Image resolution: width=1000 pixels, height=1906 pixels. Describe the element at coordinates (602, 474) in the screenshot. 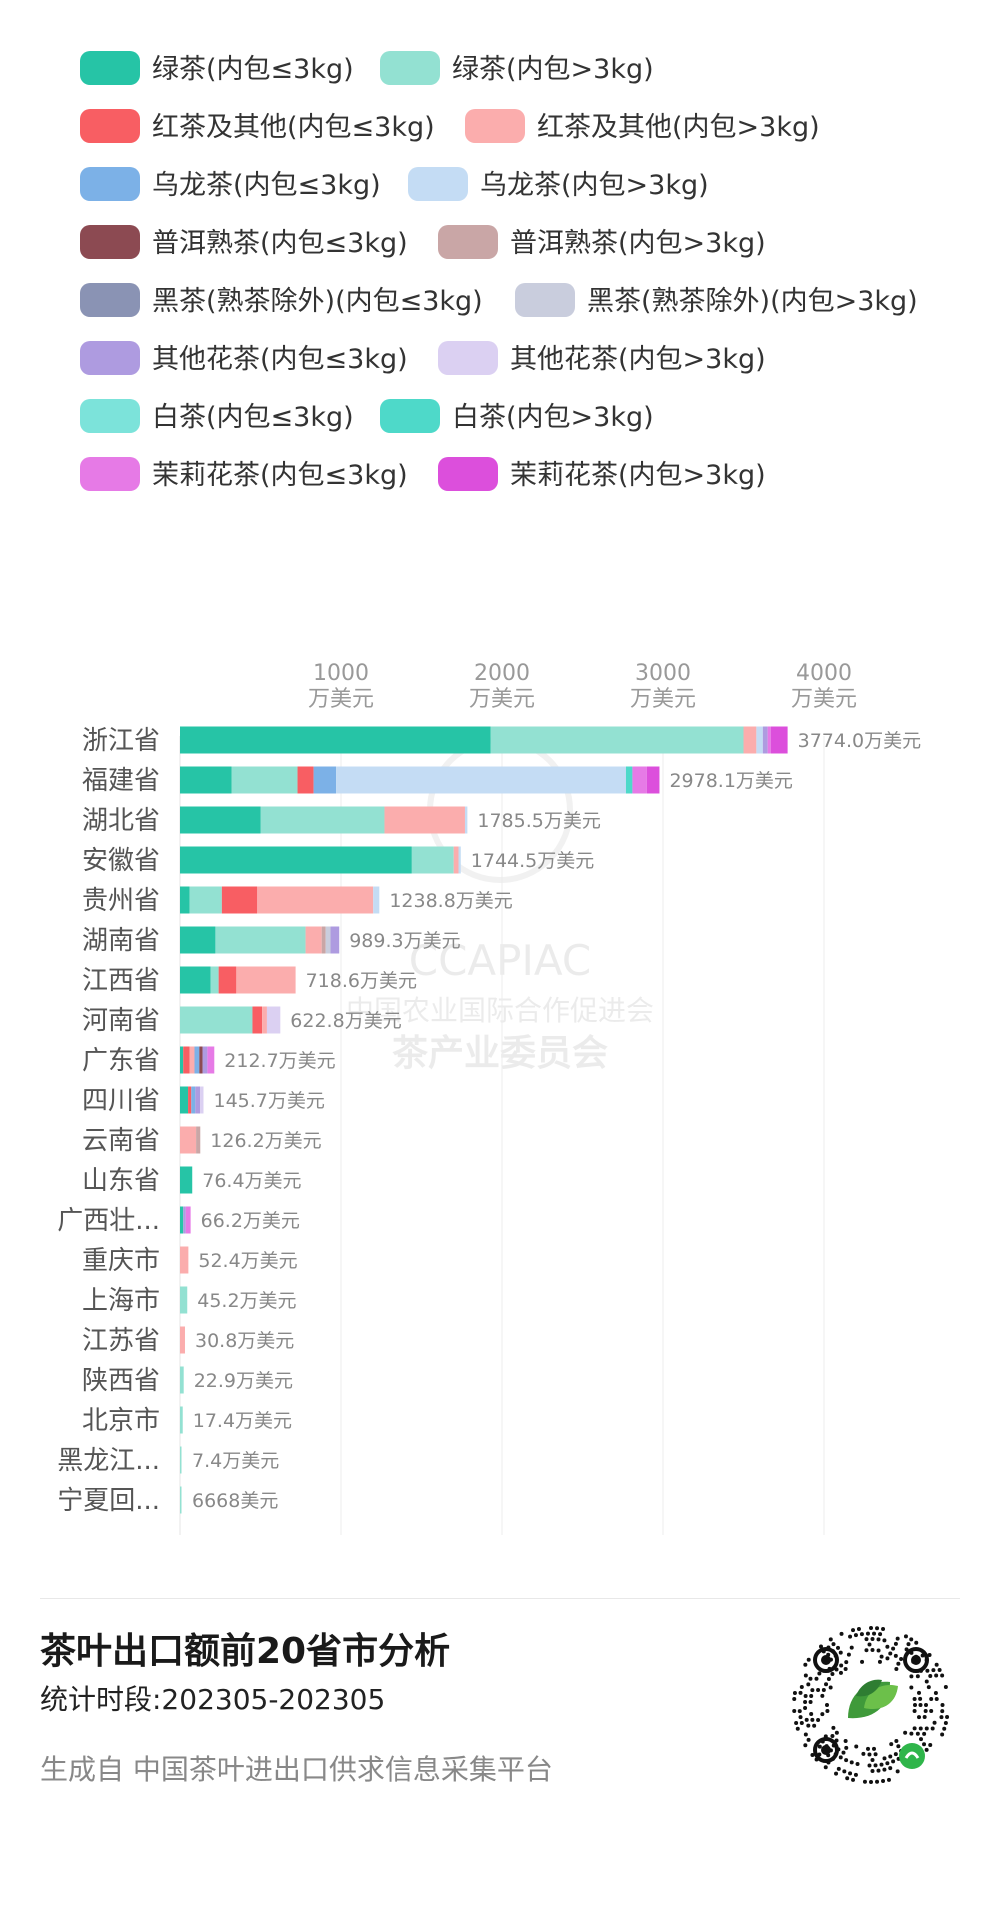

I see `legend-item: 茉莉花茶(内包>3kg)` at that location.